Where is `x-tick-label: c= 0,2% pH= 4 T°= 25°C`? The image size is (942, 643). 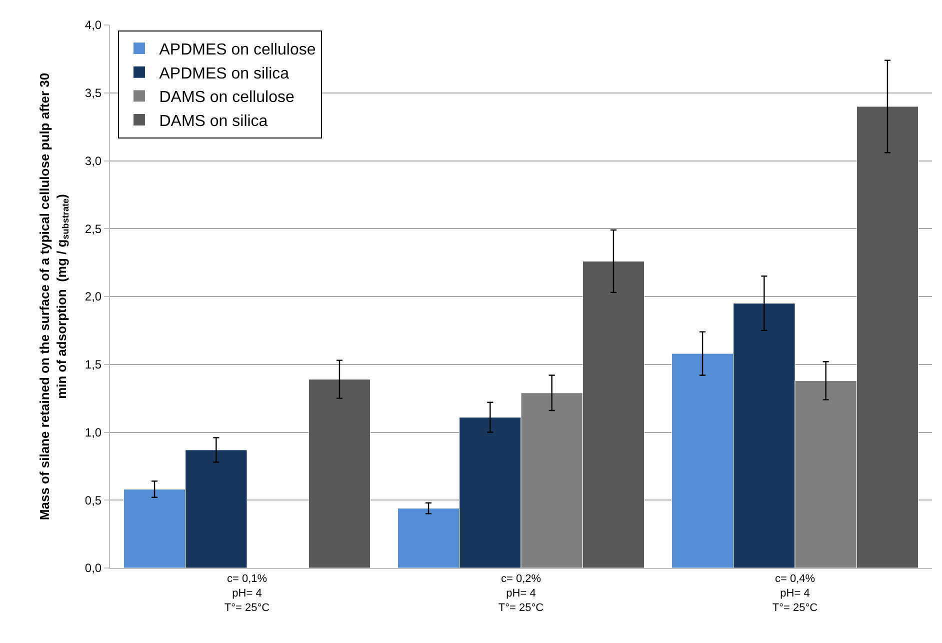 x-tick-label: c= 0,2% pH= 4 T°= 25°C is located at coordinates (521, 593).